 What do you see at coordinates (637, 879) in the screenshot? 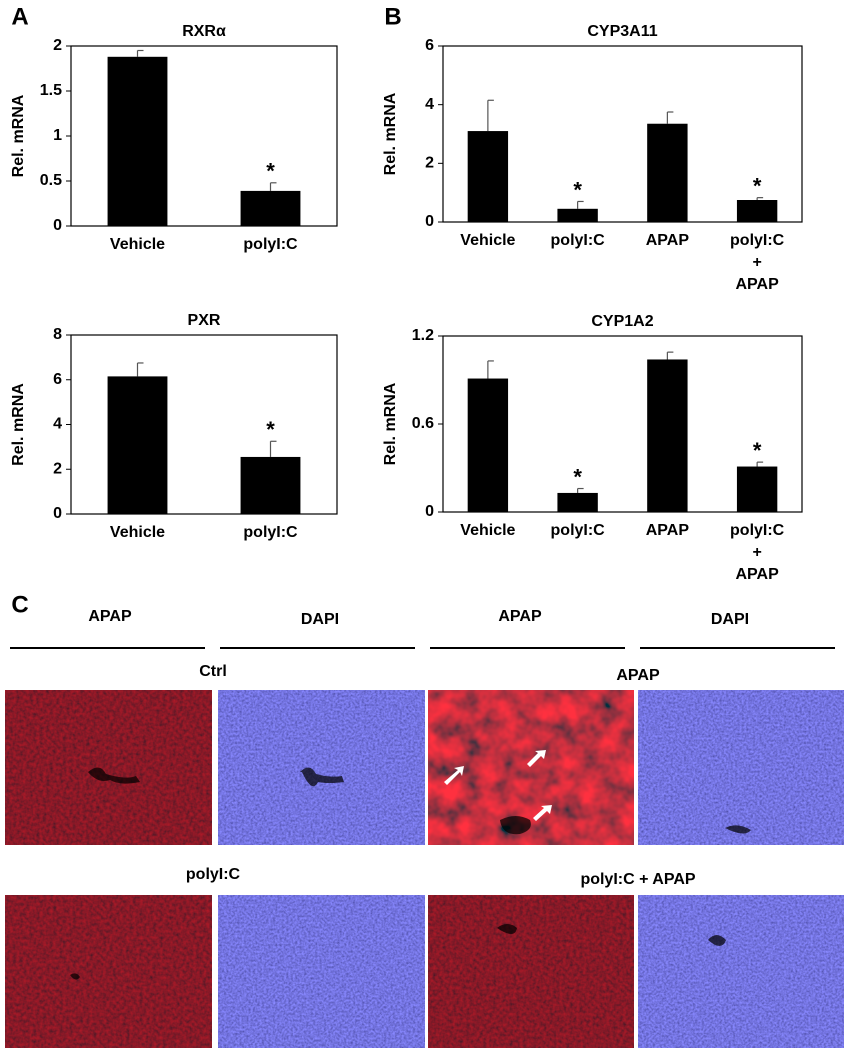
I see `row-label: polyI:C + APAP` at bounding box center [637, 879].